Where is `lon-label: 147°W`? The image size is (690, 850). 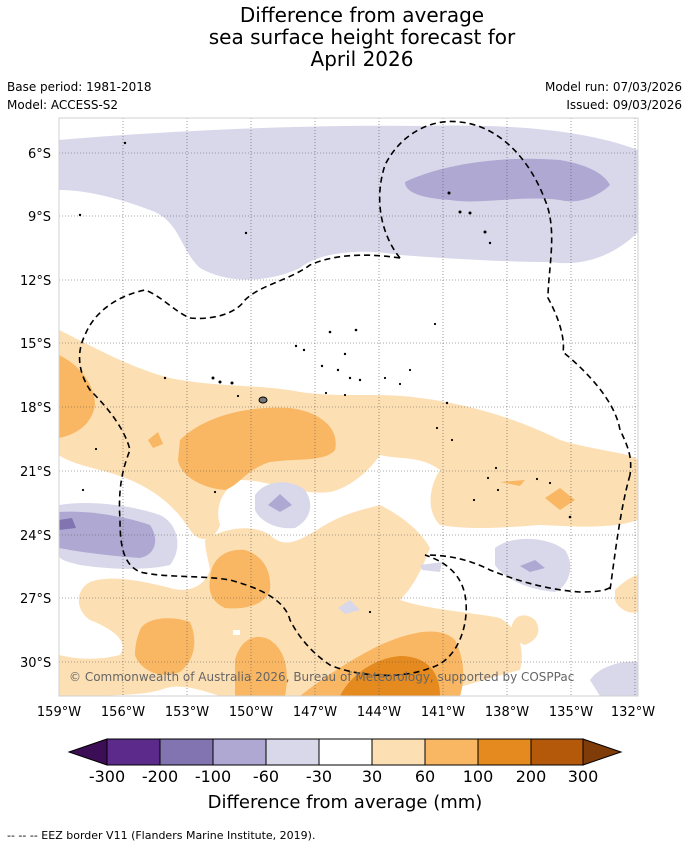
lon-label: 147°W is located at coordinates (315, 712).